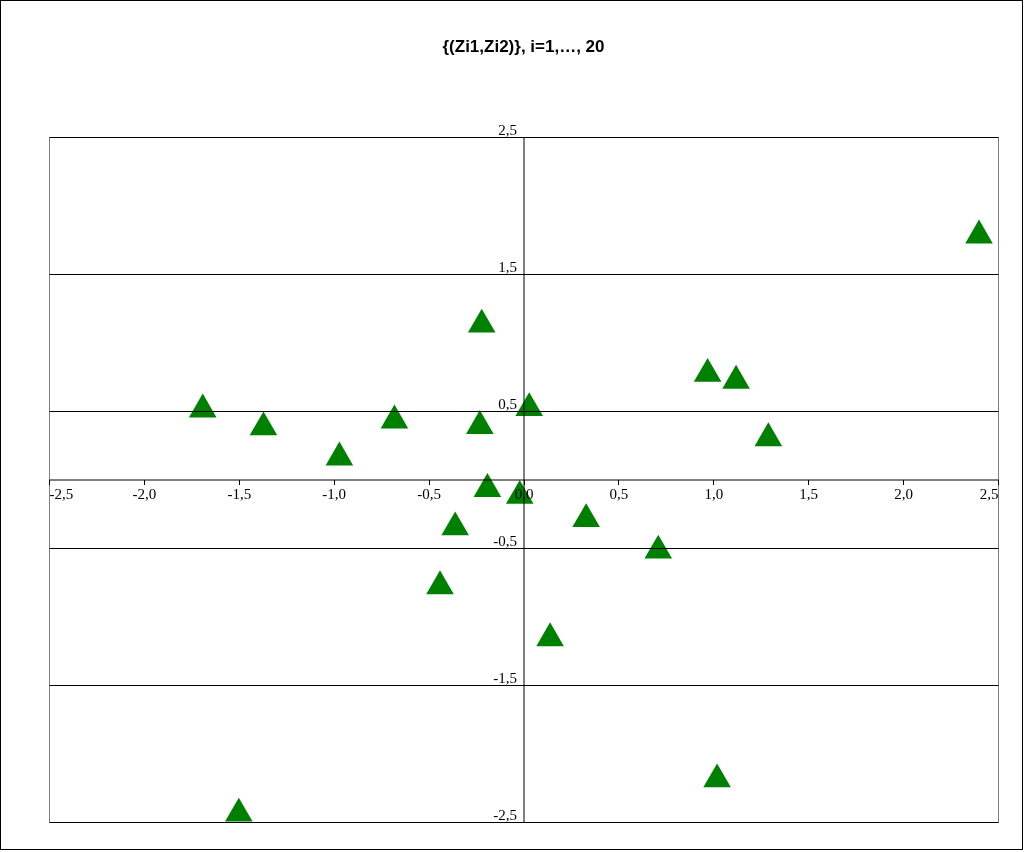  Describe the element at coordinates (523, 46) in the screenshot. I see `chart-title: {(Zi1,Zi2)}, i=1,…, 20` at that location.